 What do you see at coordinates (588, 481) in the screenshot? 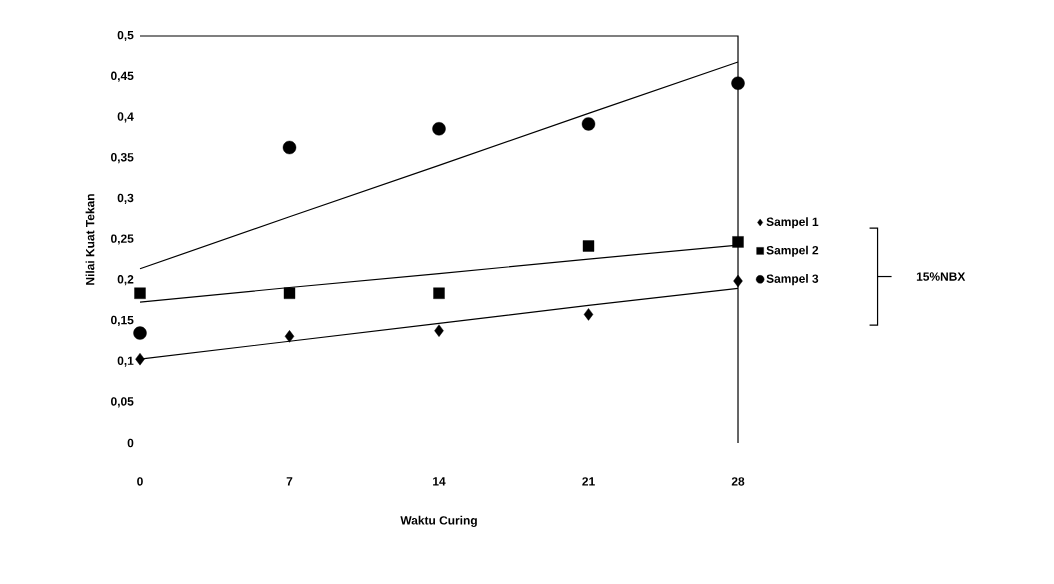
I see `x-tick-label: 21` at bounding box center [588, 481].